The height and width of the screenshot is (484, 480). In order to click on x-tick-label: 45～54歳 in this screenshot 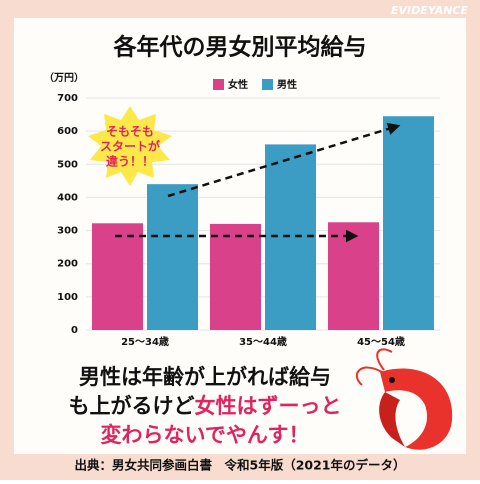, I will do `click(381, 341)`.